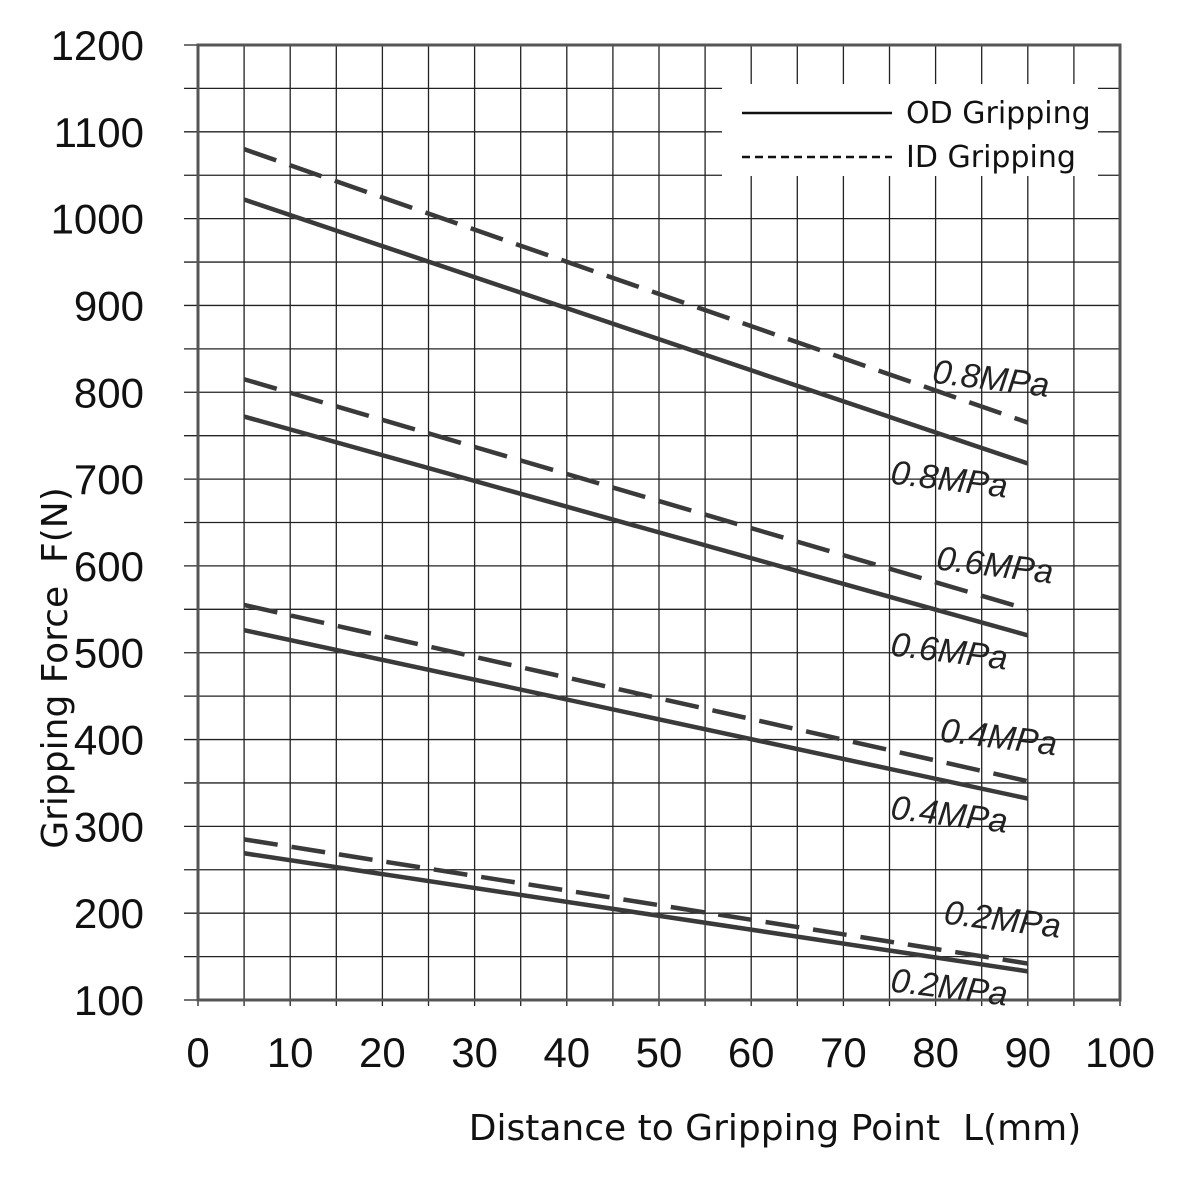 This screenshot has width=1178, height=1178. Describe the element at coordinates (566, 1052) in the screenshot. I see `x-tick-label: 40` at that location.